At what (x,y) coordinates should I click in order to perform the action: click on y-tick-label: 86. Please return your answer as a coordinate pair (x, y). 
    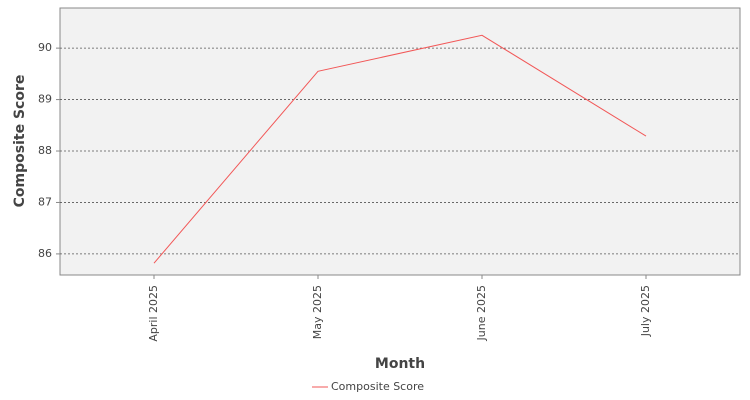
    Looking at the image, I should click on (45, 253).